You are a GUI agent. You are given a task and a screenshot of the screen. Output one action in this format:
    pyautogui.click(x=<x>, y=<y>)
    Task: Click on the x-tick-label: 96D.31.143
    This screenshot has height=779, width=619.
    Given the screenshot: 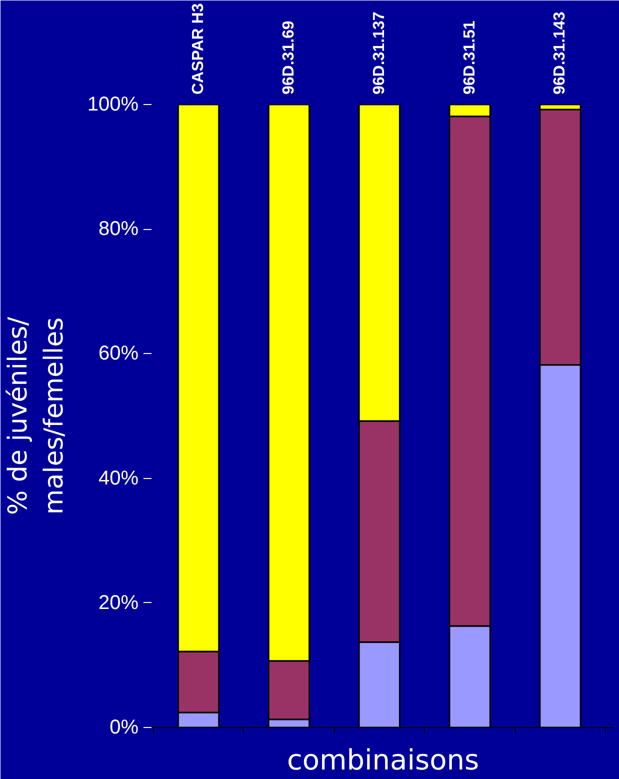 What is the action you would take?
    pyautogui.click(x=560, y=53)
    